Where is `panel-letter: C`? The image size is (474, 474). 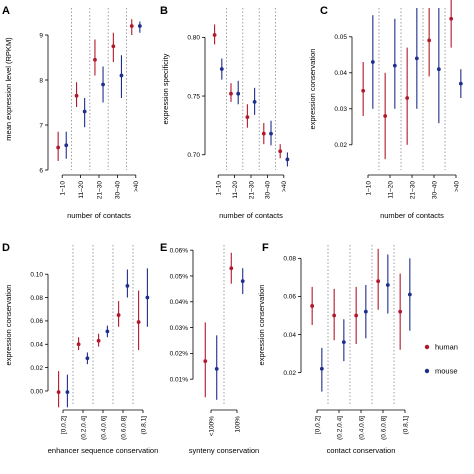
panel-letter: C is located at coordinates (324, 11).